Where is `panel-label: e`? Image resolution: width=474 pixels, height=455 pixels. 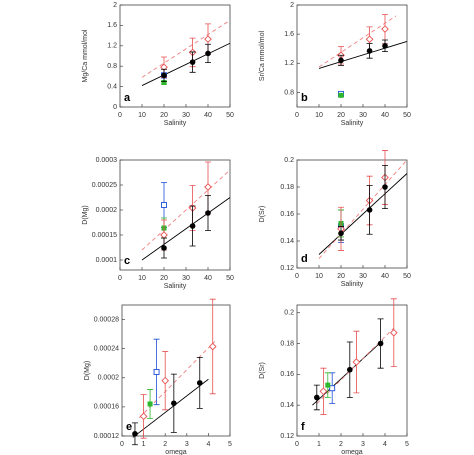 panel-label: e is located at coordinates (129, 427).